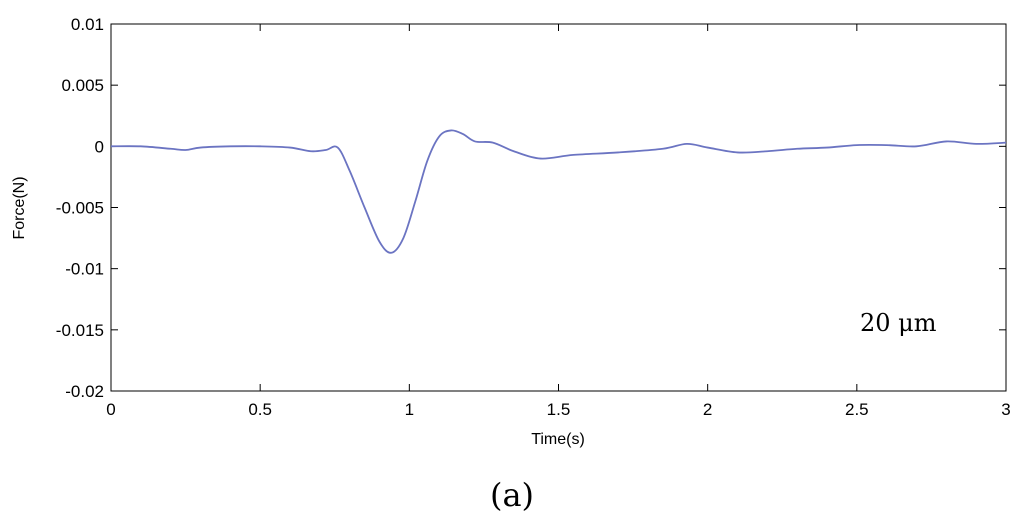 Image resolution: width=1024 pixels, height=528 pixels. What do you see at coordinates (19, 207) in the screenshot?
I see `y-axis-title: Force(N)` at bounding box center [19, 207].